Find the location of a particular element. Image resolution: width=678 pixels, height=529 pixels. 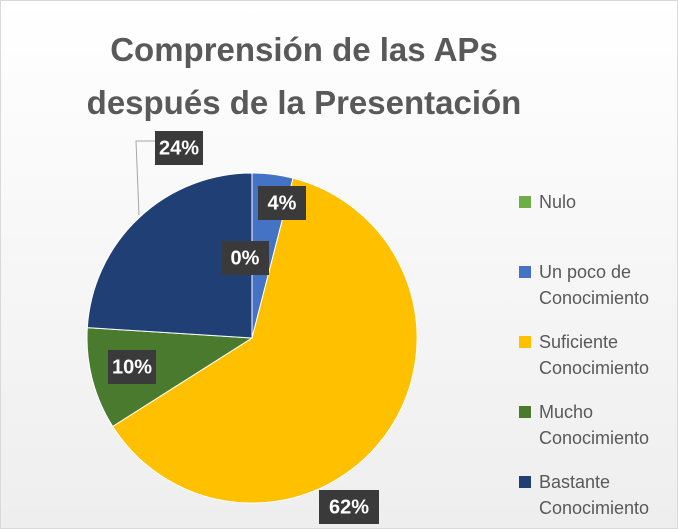

chart-title: Comprensión de las APs is located at coordinates (304, 49).